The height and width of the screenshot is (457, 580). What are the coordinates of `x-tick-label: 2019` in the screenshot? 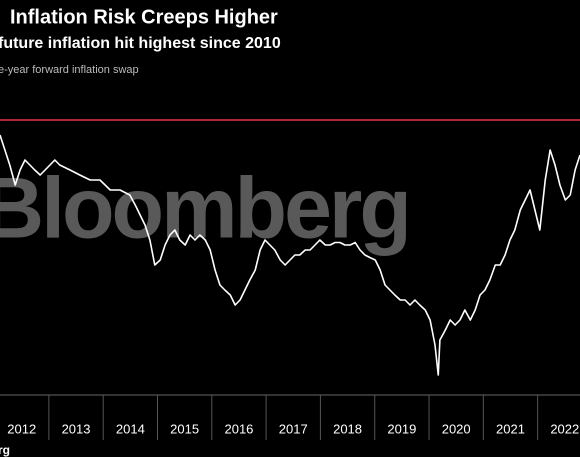 It's located at (401, 428).